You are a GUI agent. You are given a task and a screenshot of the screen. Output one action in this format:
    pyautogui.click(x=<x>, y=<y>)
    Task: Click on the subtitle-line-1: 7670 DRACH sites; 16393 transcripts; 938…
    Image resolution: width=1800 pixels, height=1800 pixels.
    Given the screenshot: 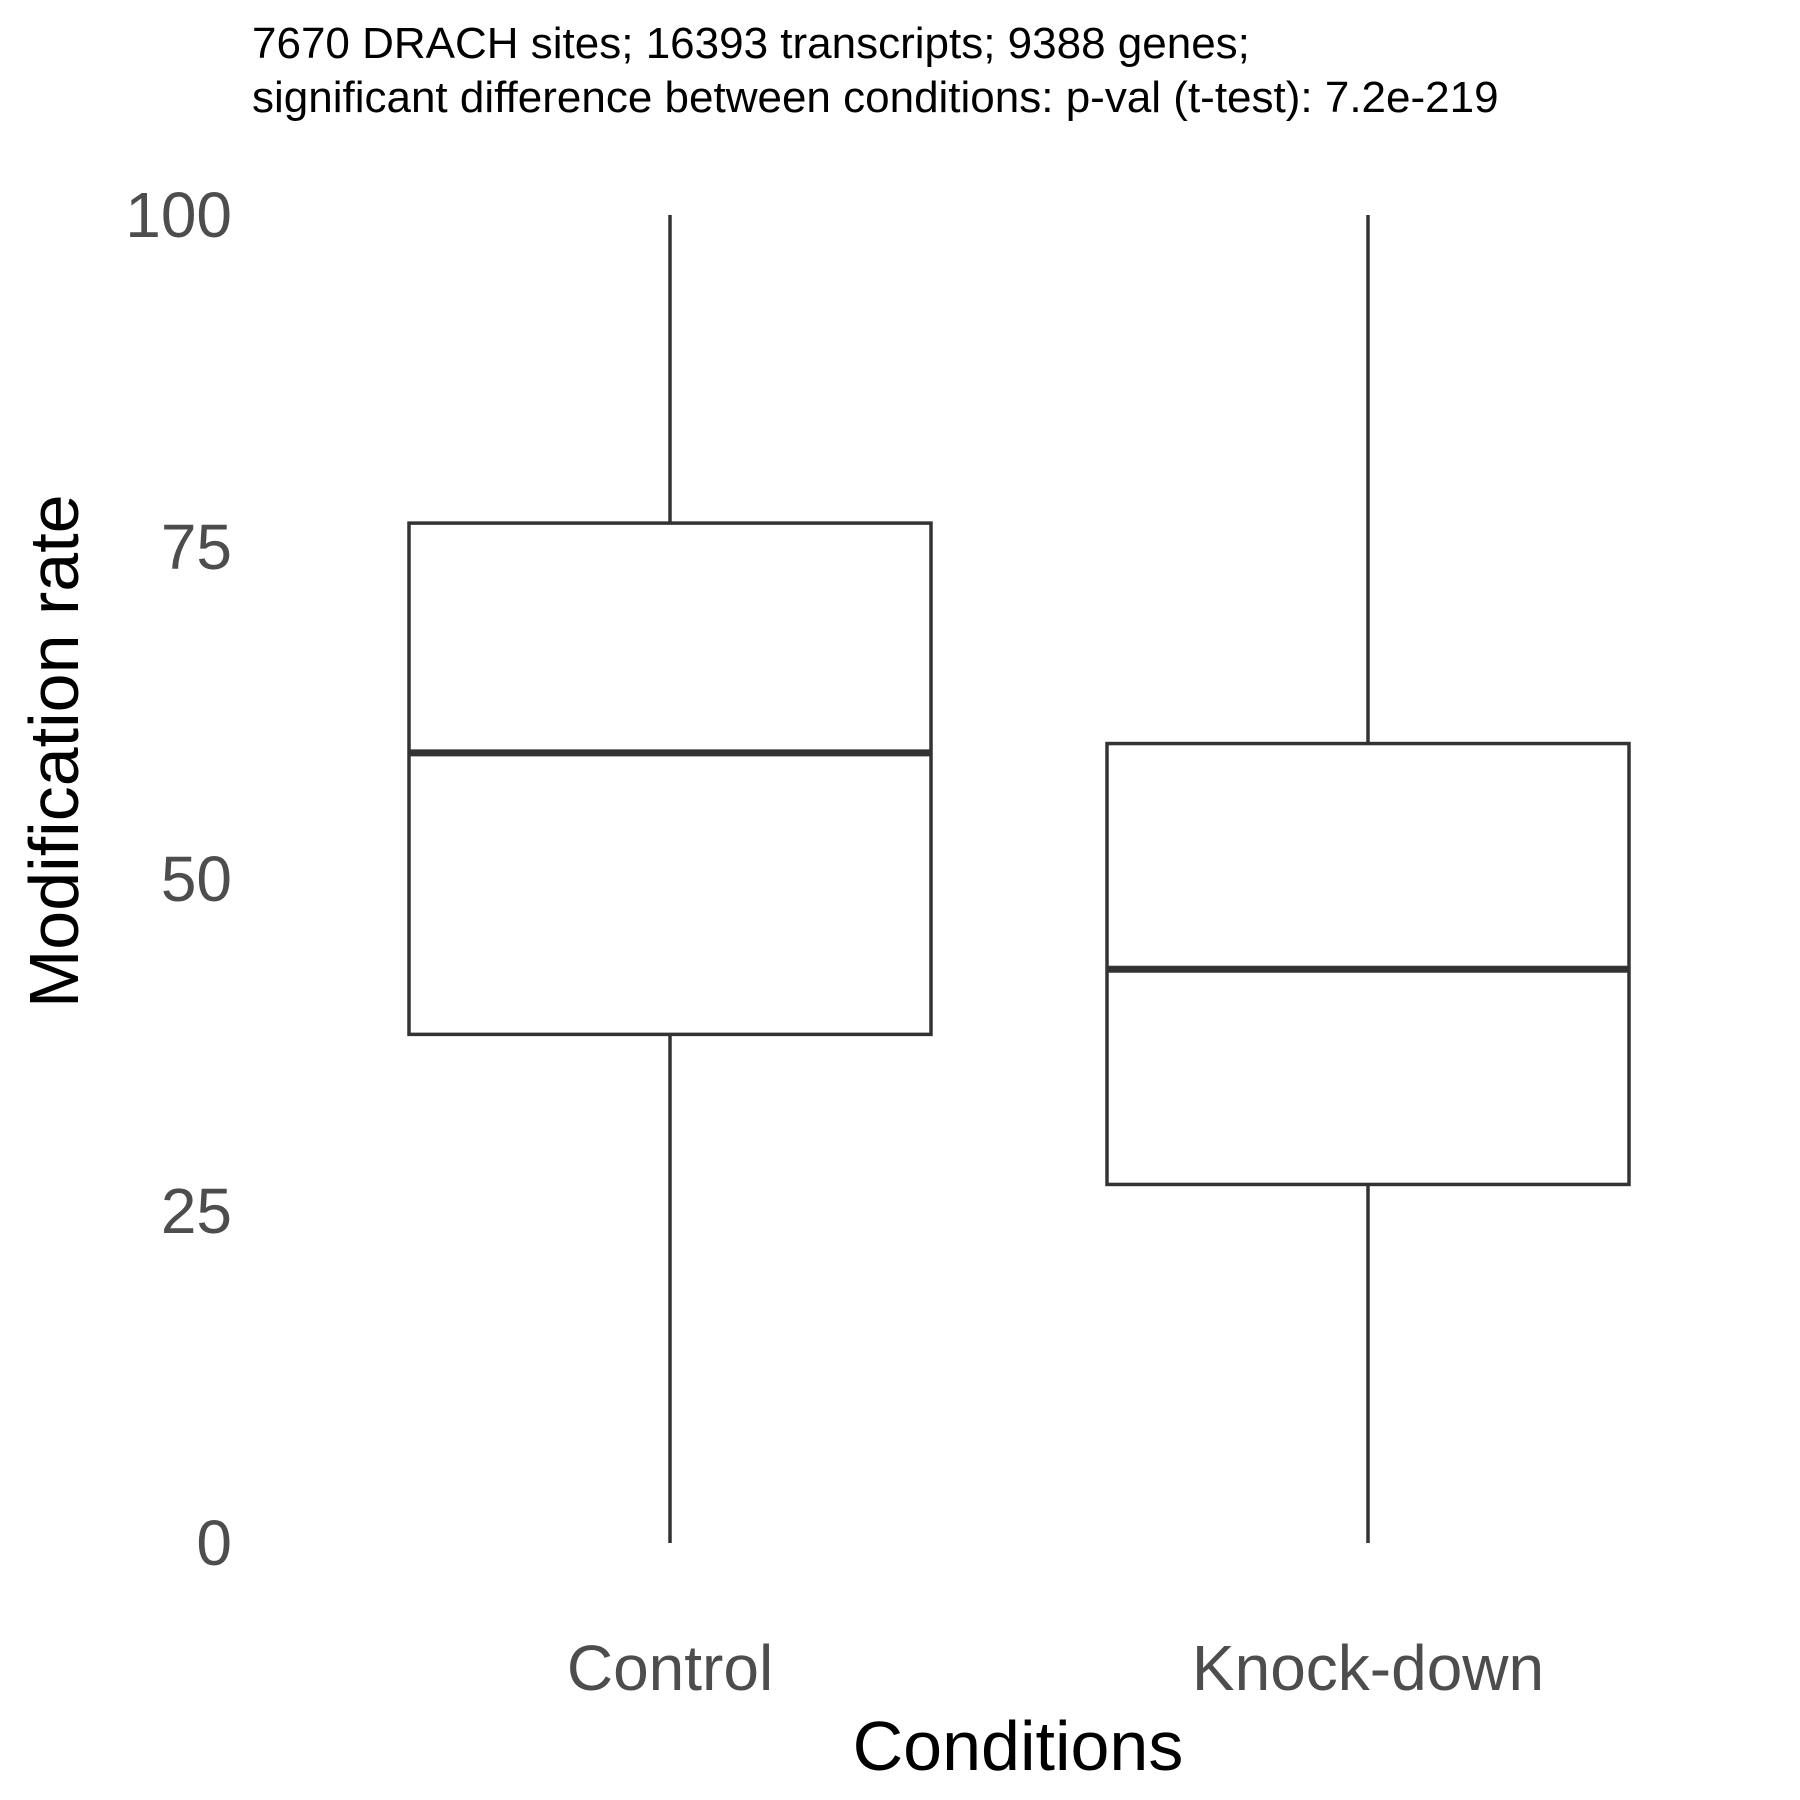 What is the action you would take?
    pyautogui.click(x=751, y=43)
    